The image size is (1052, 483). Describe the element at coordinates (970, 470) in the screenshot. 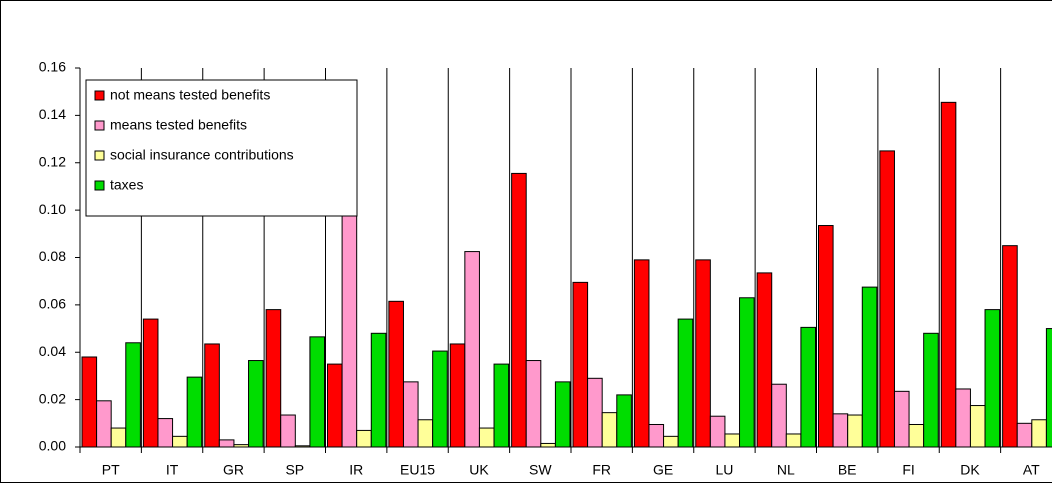

I see `x-tick-label: DK` at that location.